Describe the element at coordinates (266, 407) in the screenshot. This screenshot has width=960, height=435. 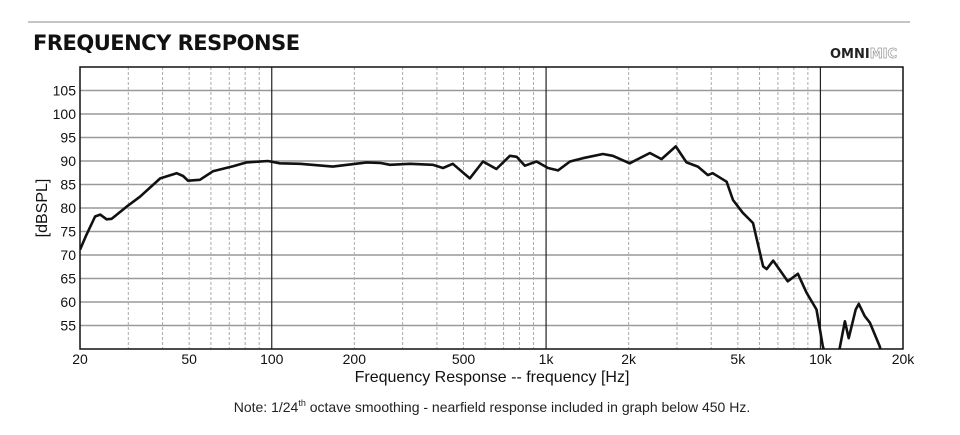
I see `note-prefix: Note: 1/24` at that location.